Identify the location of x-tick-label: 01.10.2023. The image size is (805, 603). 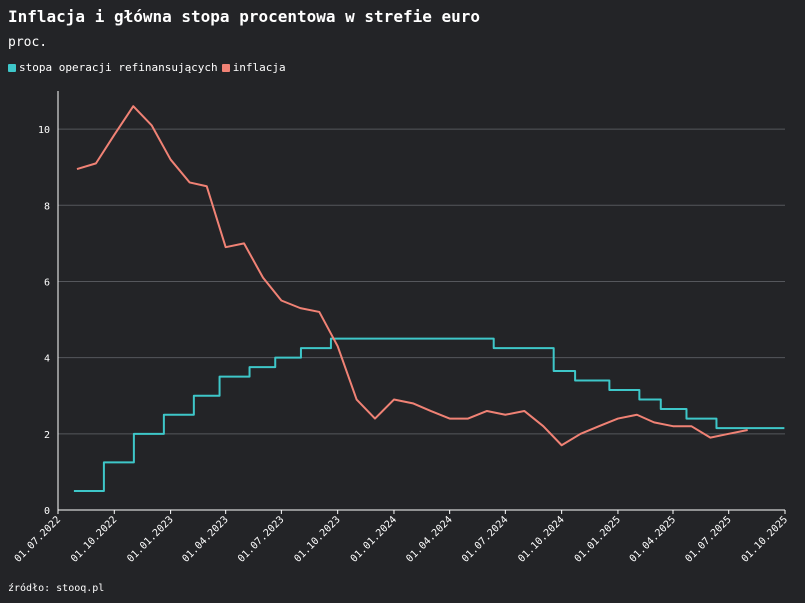
(317, 539).